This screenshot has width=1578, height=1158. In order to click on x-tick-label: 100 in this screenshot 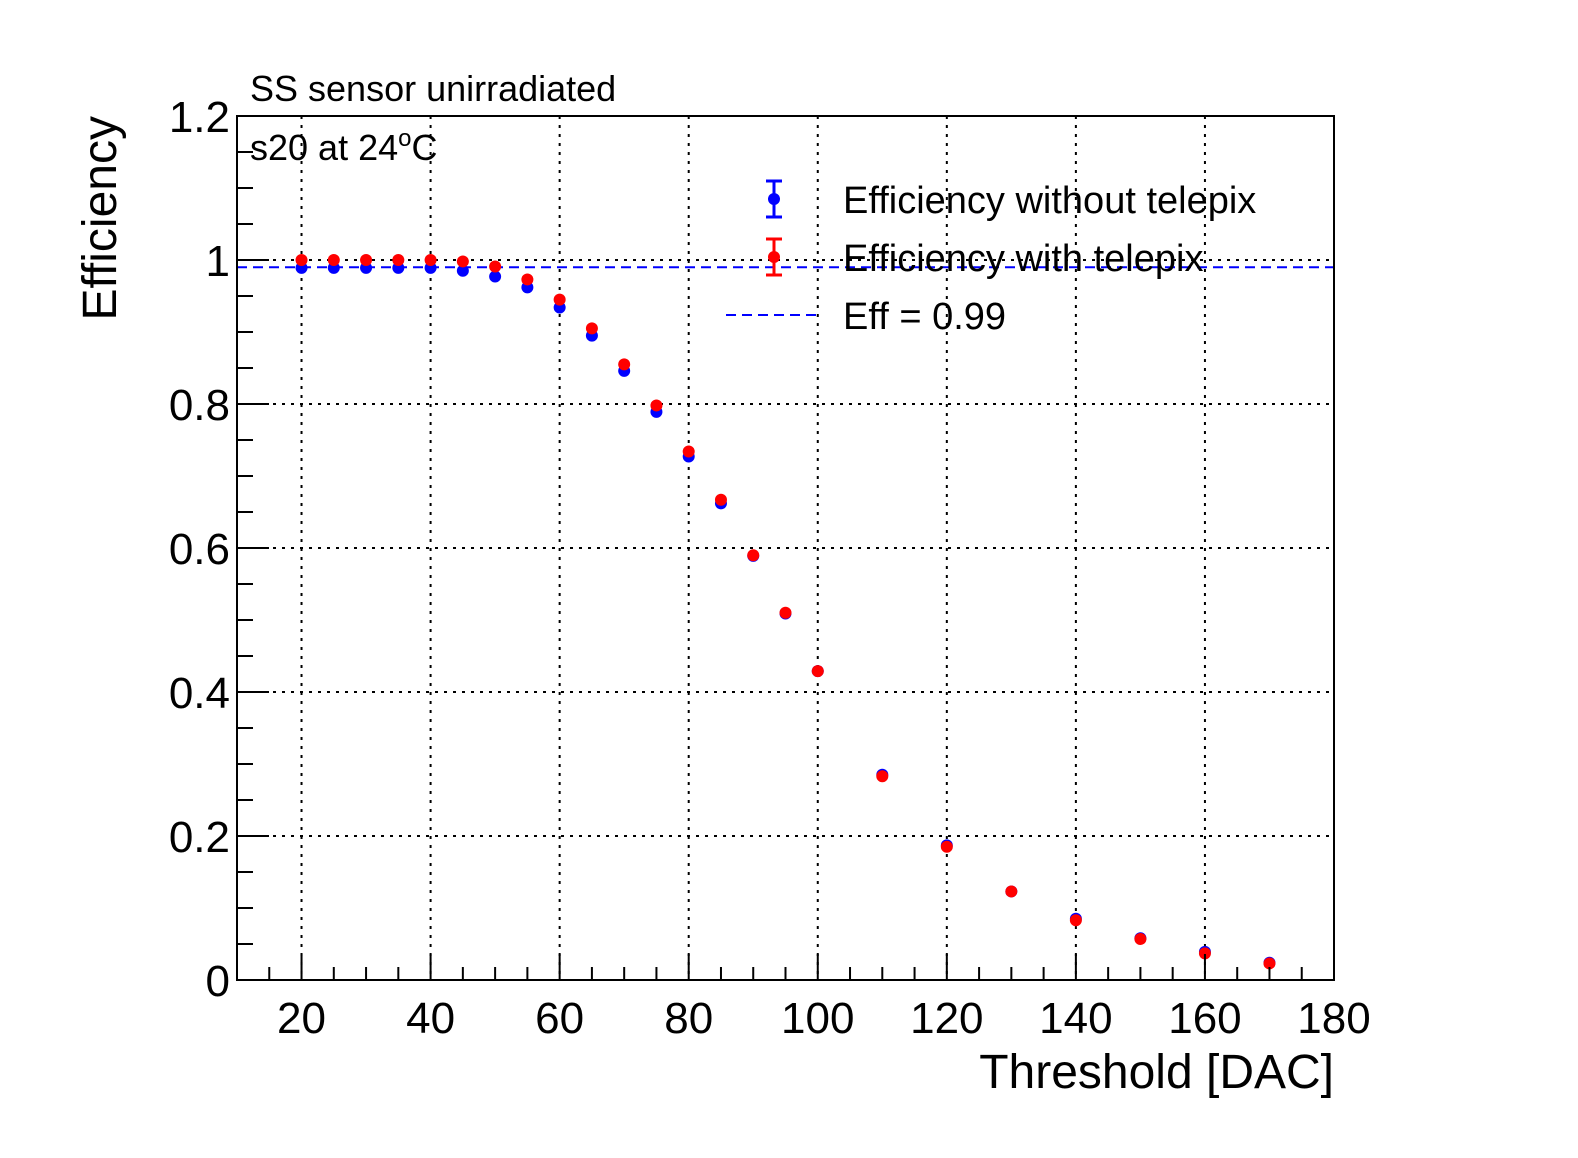, I will do `click(817, 1018)`.